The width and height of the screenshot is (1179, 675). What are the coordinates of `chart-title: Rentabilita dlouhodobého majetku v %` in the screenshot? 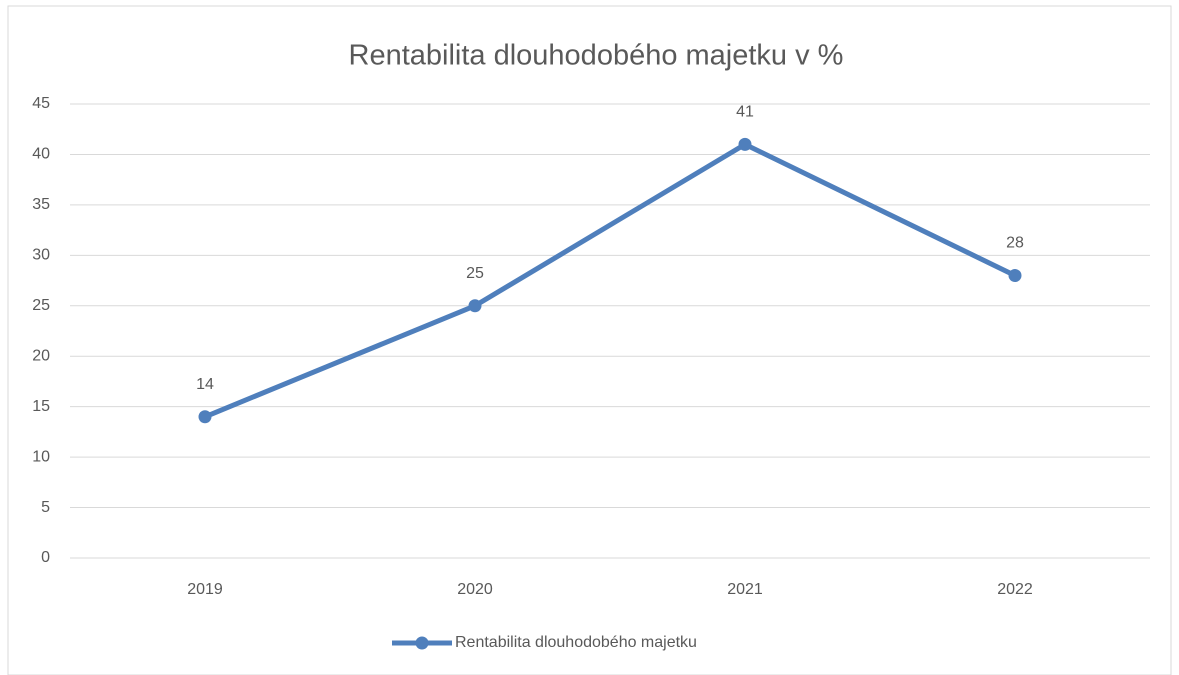 It's located at (596, 56).